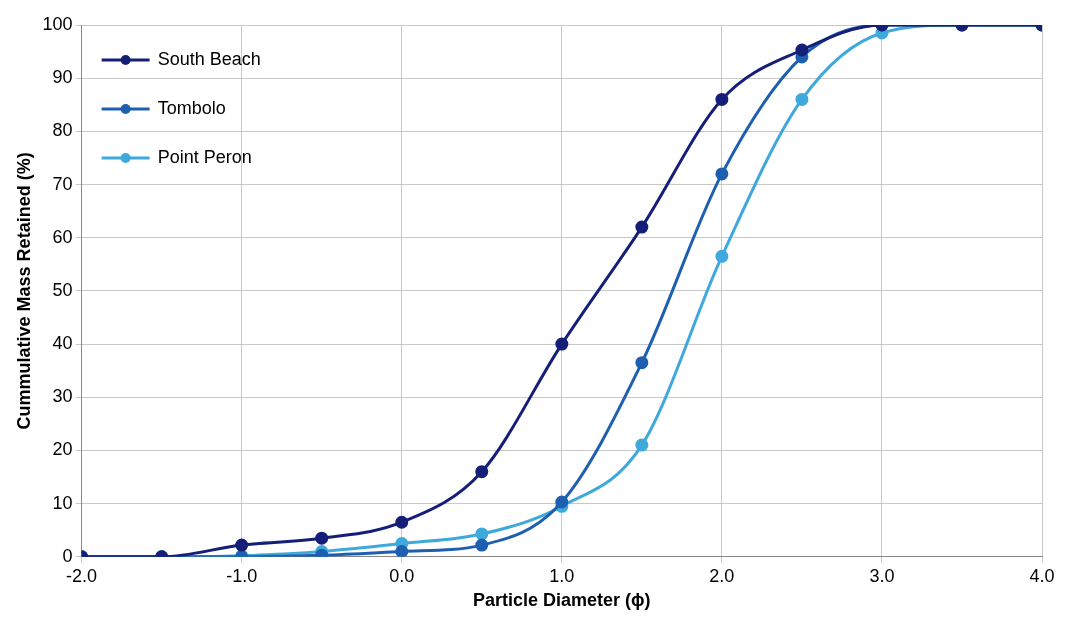  I want to click on legend-label: South Beach, so click(209, 58).